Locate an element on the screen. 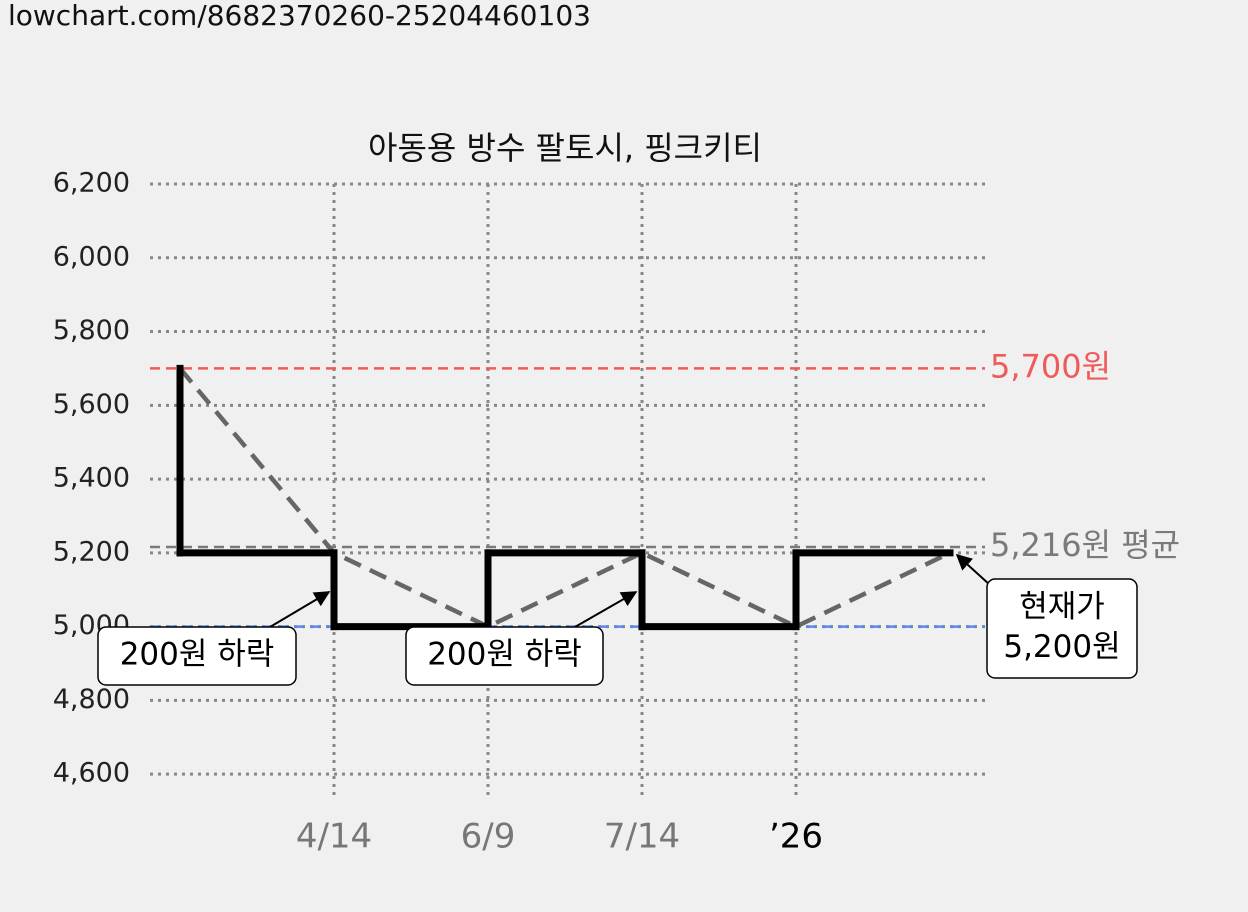 This screenshot has height=912, width=1248. y-tick-label: 5,400 is located at coordinates (91, 478).